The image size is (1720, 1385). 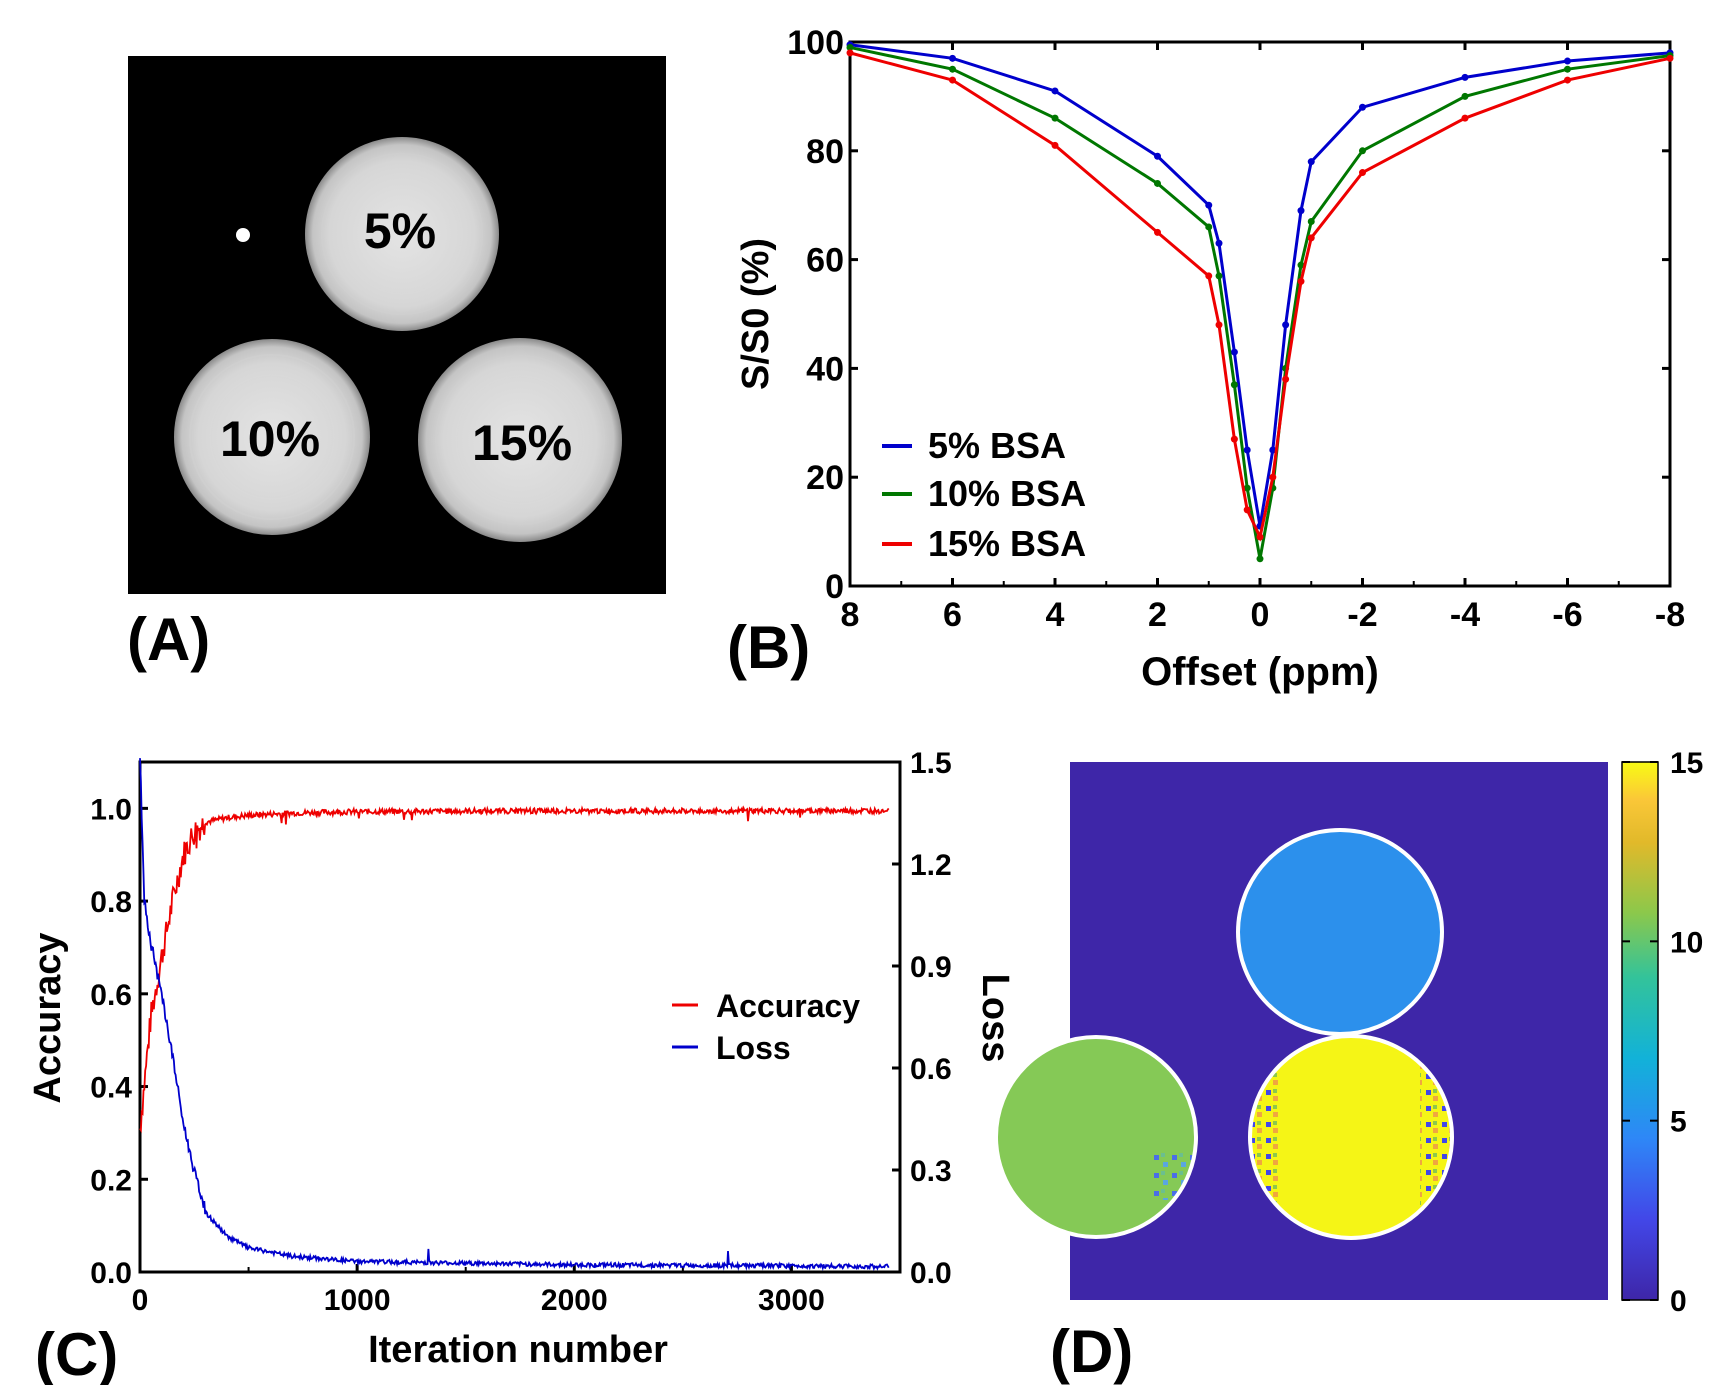 What do you see at coordinates (1260, 672) in the screenshot?
I see `chart-b-xlabel: Offset (ppm)` at bounding box center [1260, 672].